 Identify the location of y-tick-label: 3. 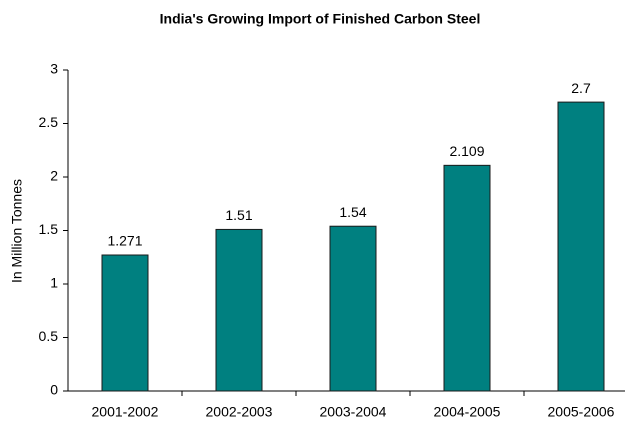
(54, 69).